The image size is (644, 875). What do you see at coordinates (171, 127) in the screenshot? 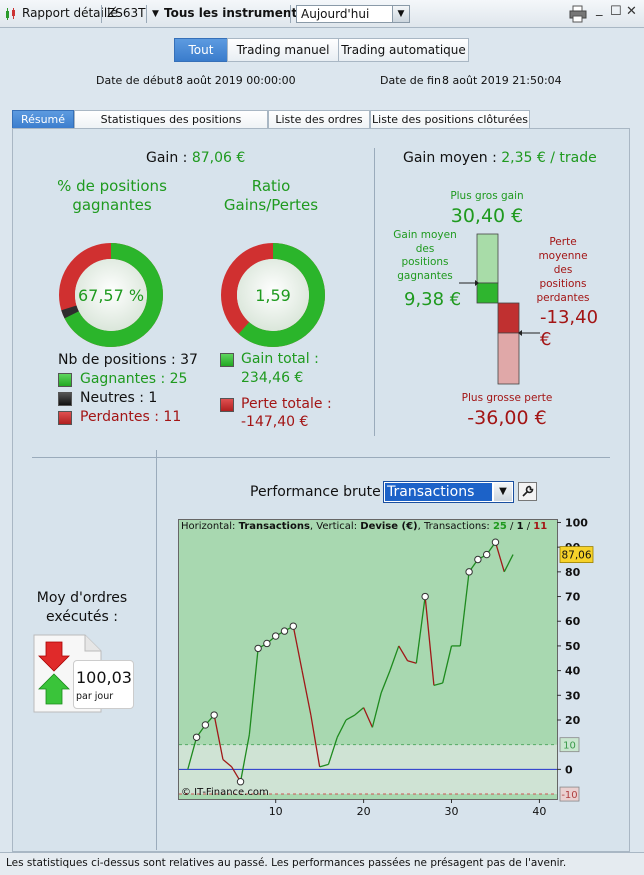
I see `tab-closed-position-stats: Statistiques des positions clôturées` at bounding box center [171, 127].